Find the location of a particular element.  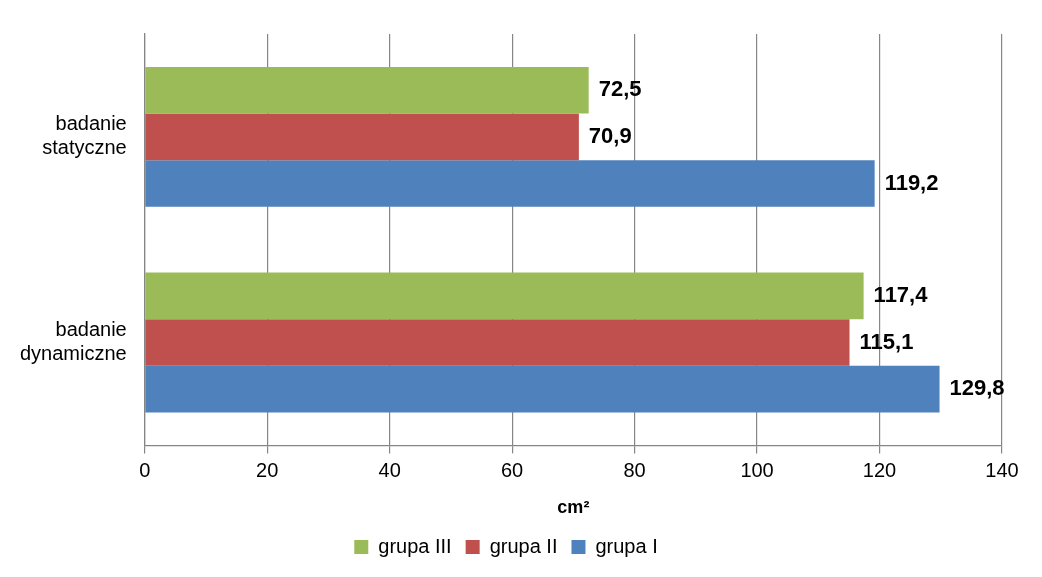

x-tick-label: 80 is located at coordinates (634, 469).